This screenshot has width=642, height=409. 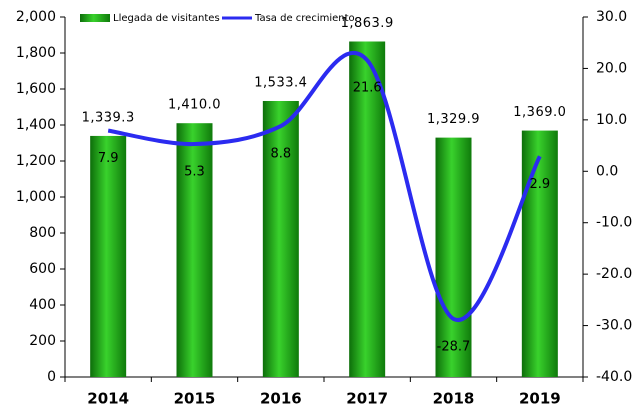 I want to click on y-tick-label: 1,800, so click(x=36, y=53).